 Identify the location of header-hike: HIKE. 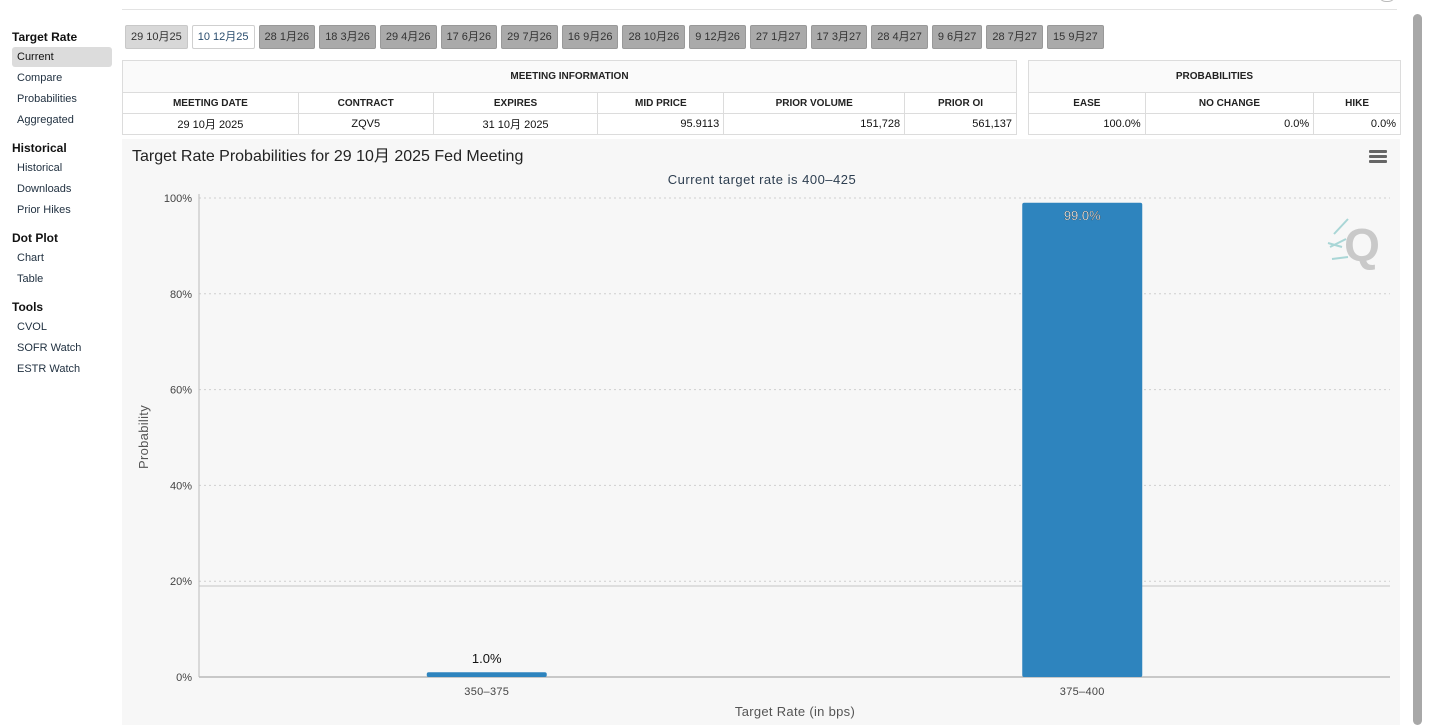
(1357, 103).